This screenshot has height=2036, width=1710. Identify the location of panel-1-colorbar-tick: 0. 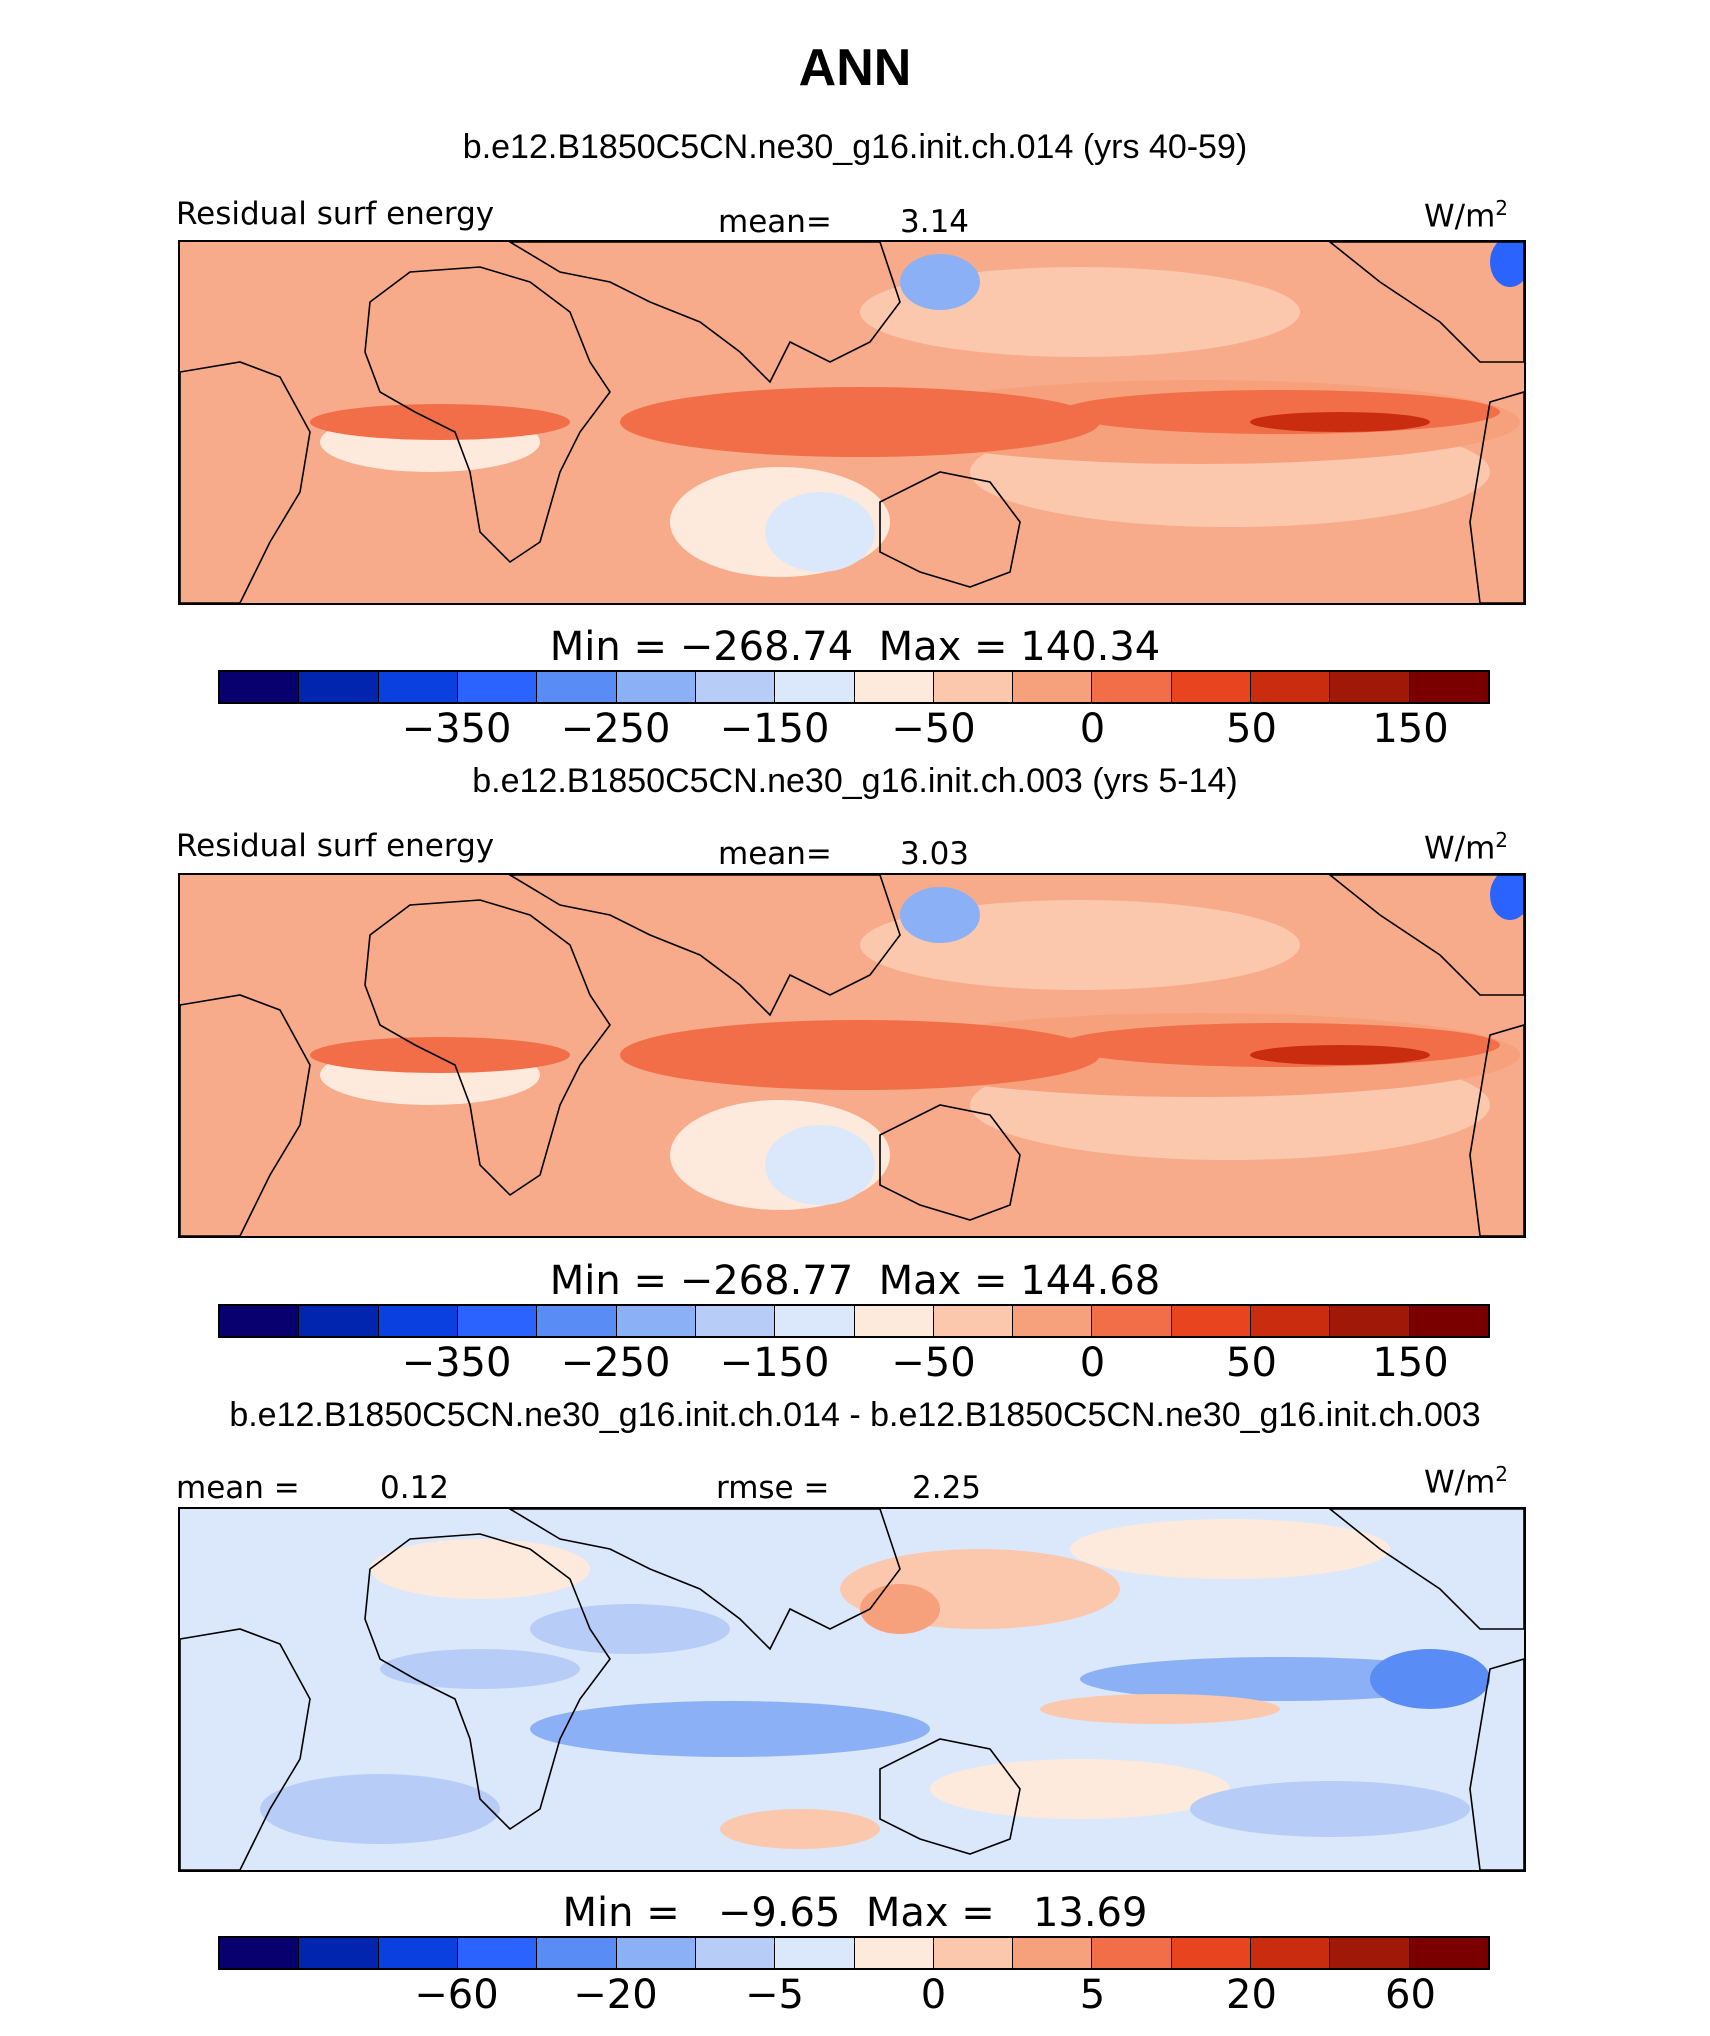
(1092, 729).